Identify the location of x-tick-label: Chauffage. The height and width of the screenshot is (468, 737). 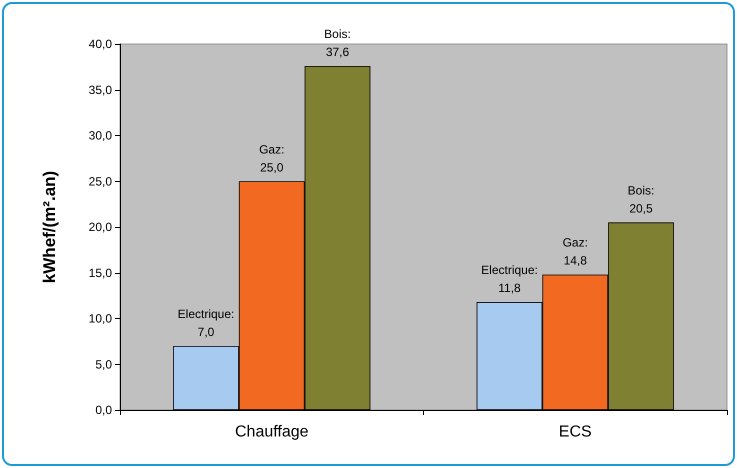
(271, 432).